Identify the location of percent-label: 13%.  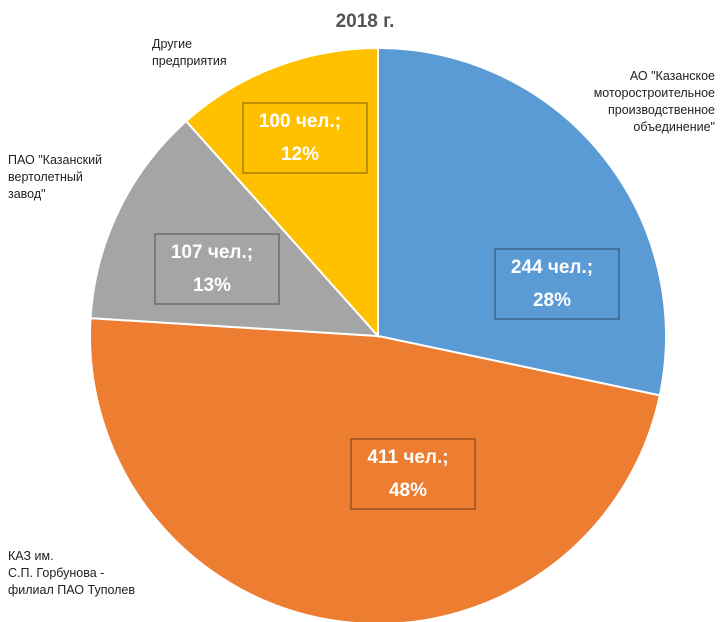
(212, 285).